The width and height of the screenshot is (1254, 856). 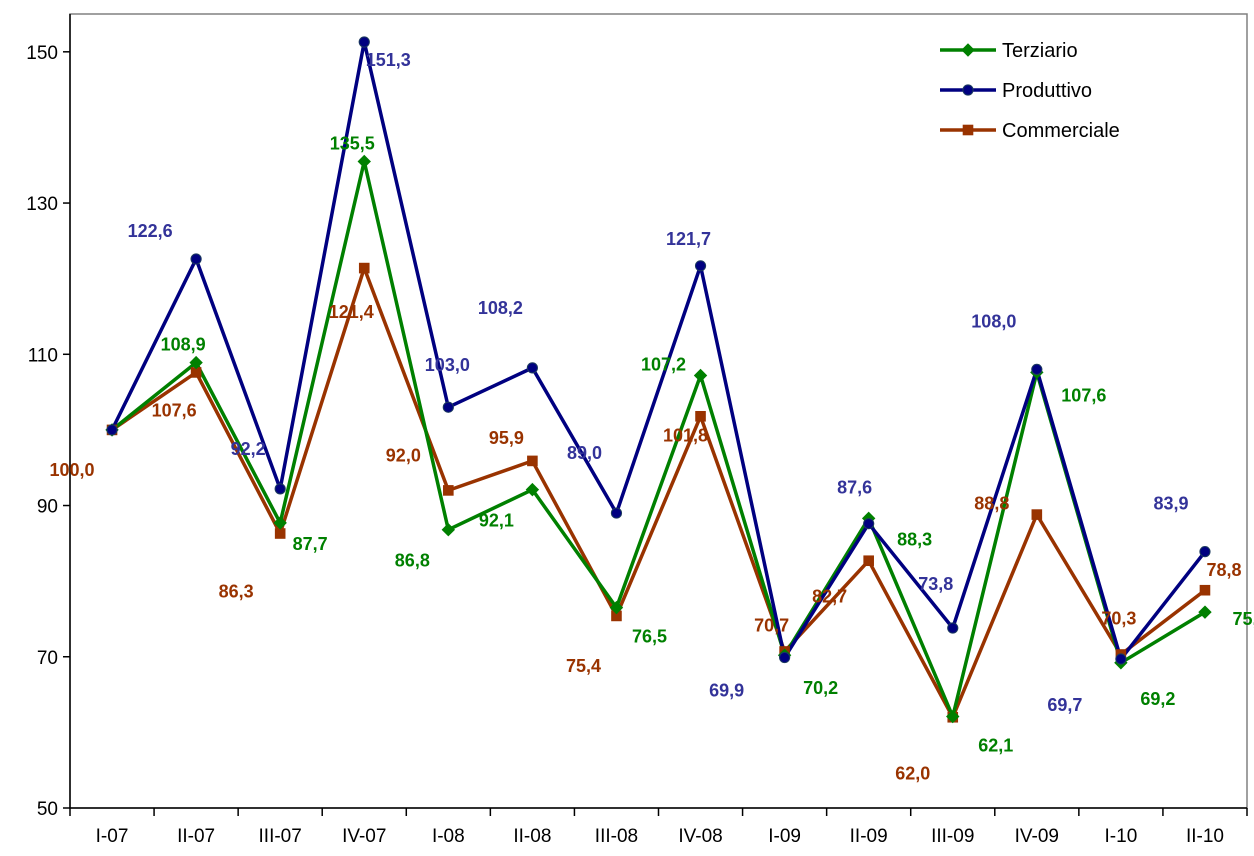 I want to click on data-label-terziario: 70,2, so click(x=820, y=688).